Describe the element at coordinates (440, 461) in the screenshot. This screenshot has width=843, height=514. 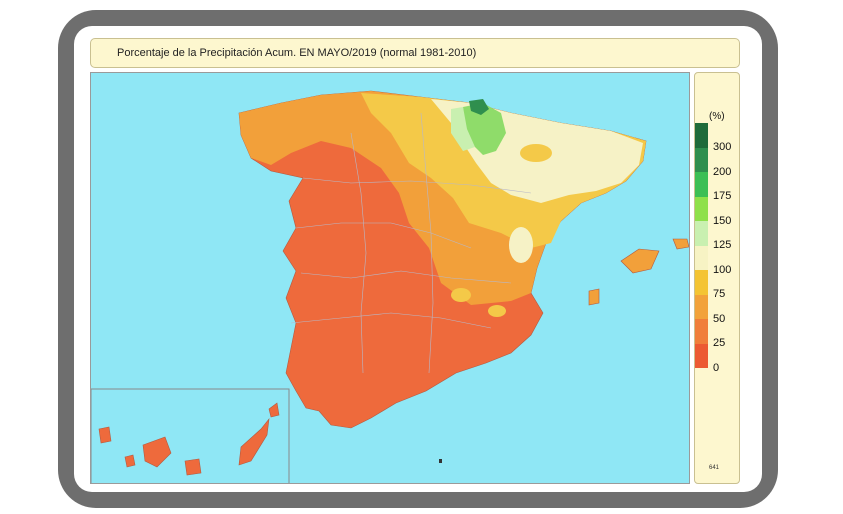
I see `alboran-dot` at that location.